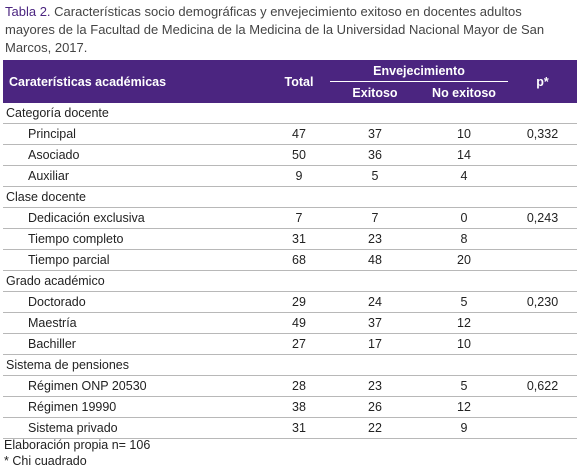 The image size is (579, 470). I want to click on cell: 24, so click(375, 302).